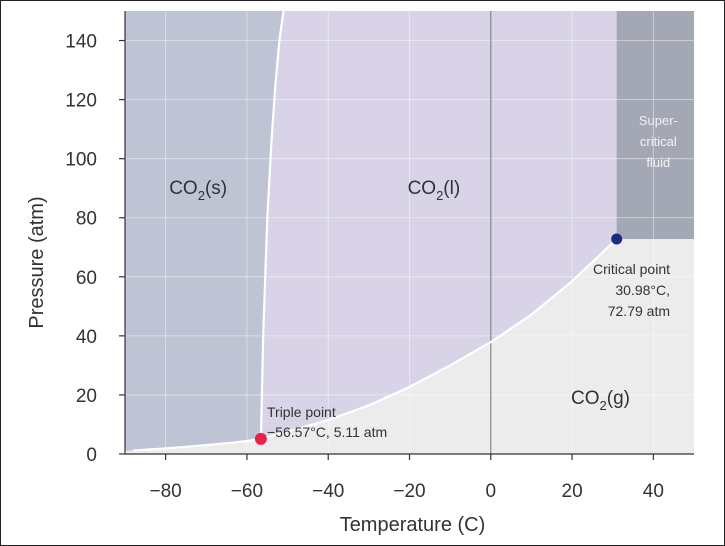 The image size is (725, 546). I want to click on critical-point-label: Critical point, so click(631, 269).